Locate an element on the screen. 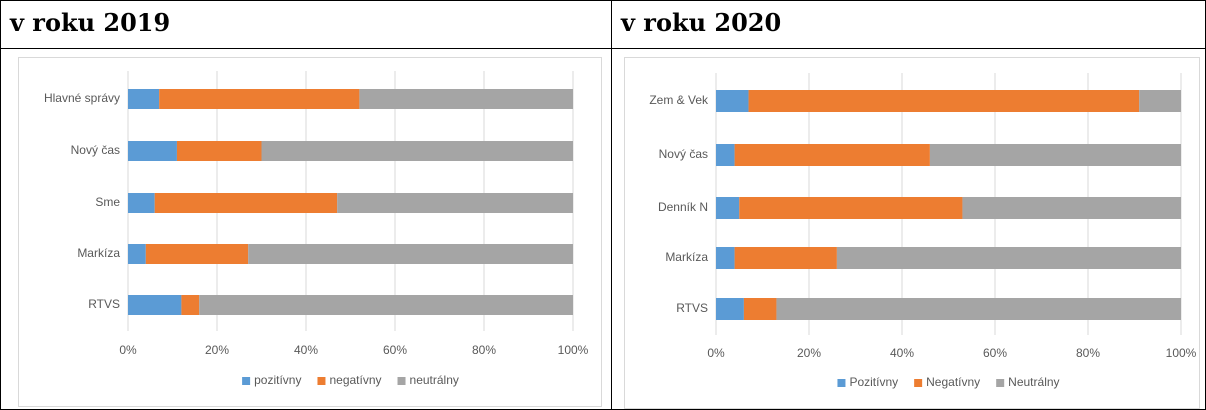  y-tick-label: Hlavné správy is located at coordinates (82, 98).